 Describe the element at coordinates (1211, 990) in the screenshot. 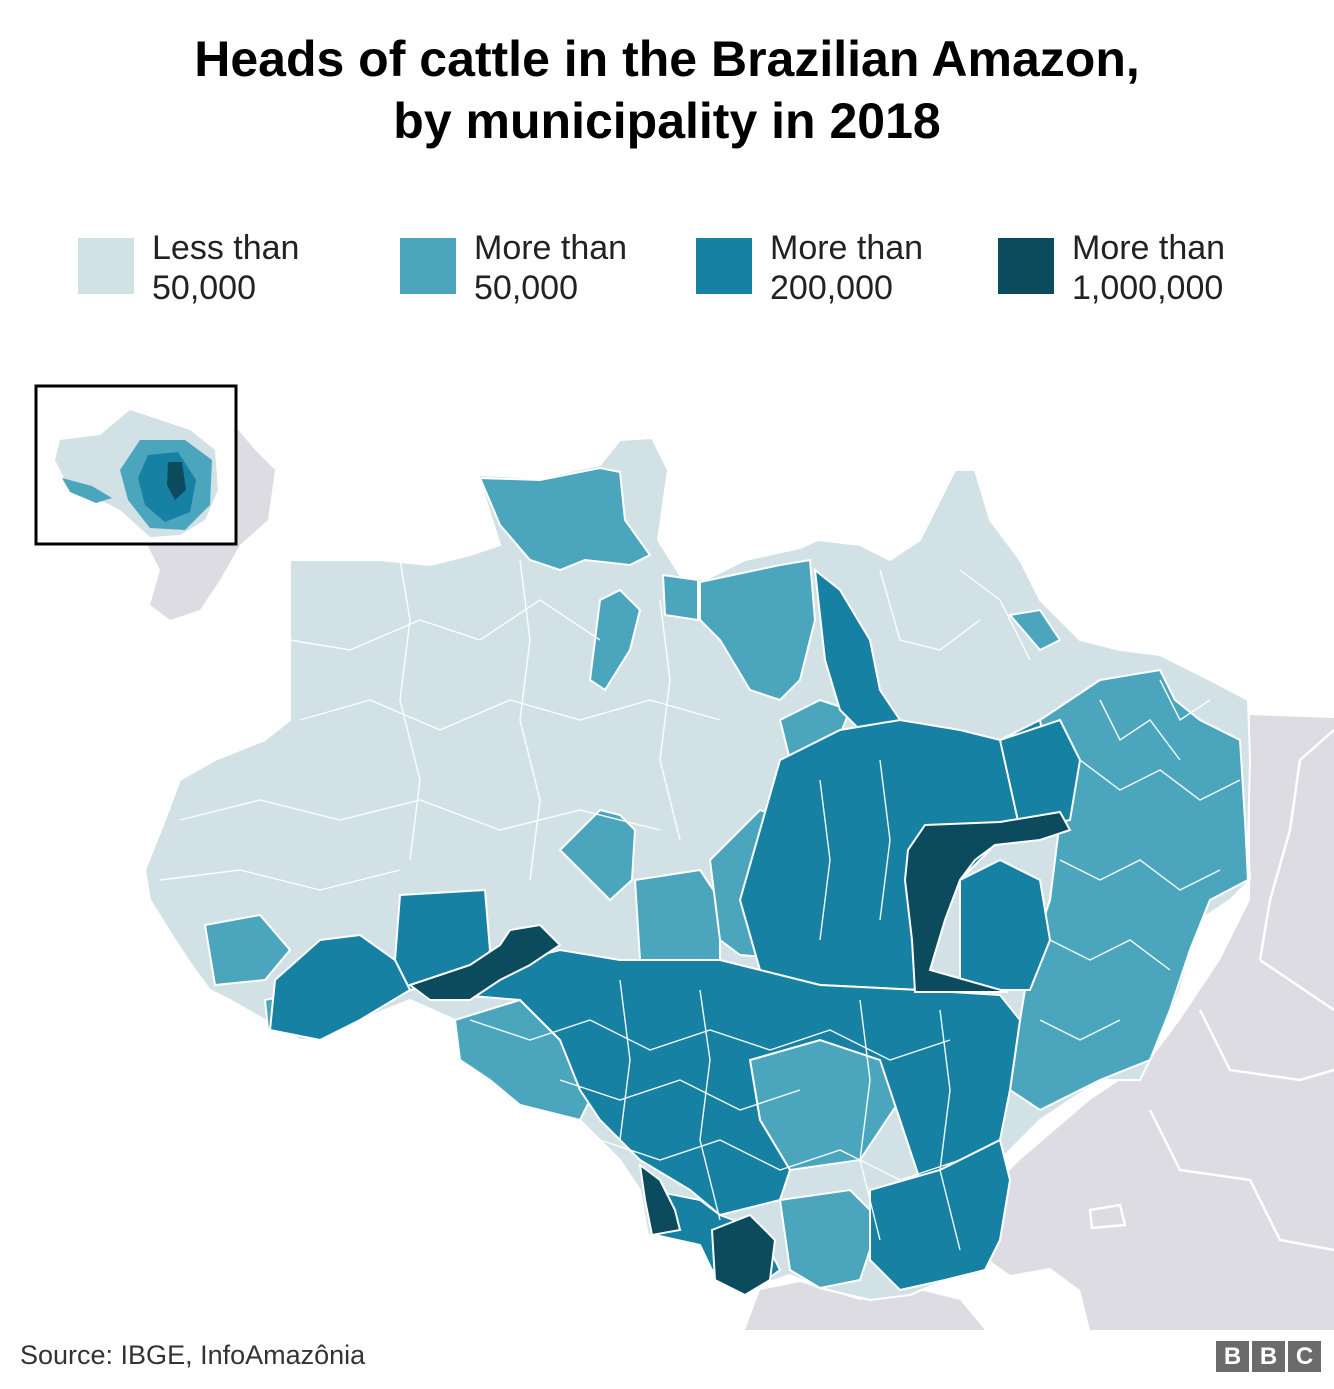

I see `neighbor-borders` at that location.